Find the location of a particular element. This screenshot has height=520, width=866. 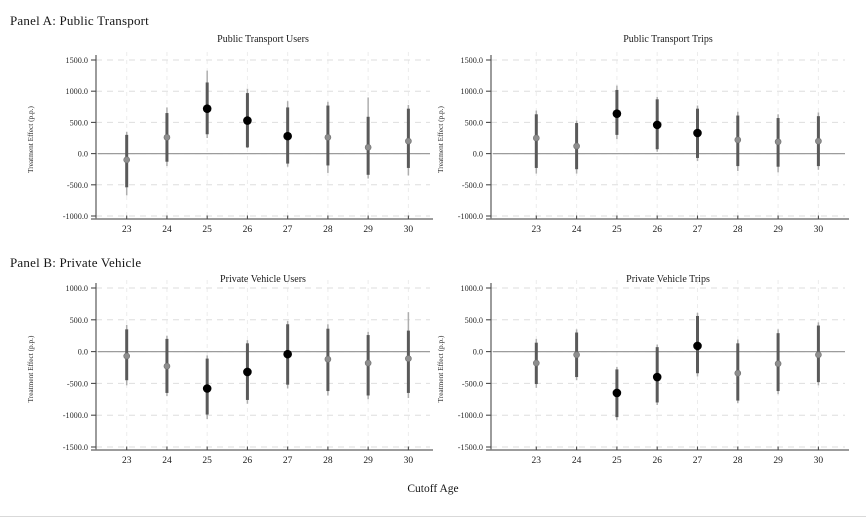

chart-title: Private Vehicle Trips is located at coordinates (668, 279).